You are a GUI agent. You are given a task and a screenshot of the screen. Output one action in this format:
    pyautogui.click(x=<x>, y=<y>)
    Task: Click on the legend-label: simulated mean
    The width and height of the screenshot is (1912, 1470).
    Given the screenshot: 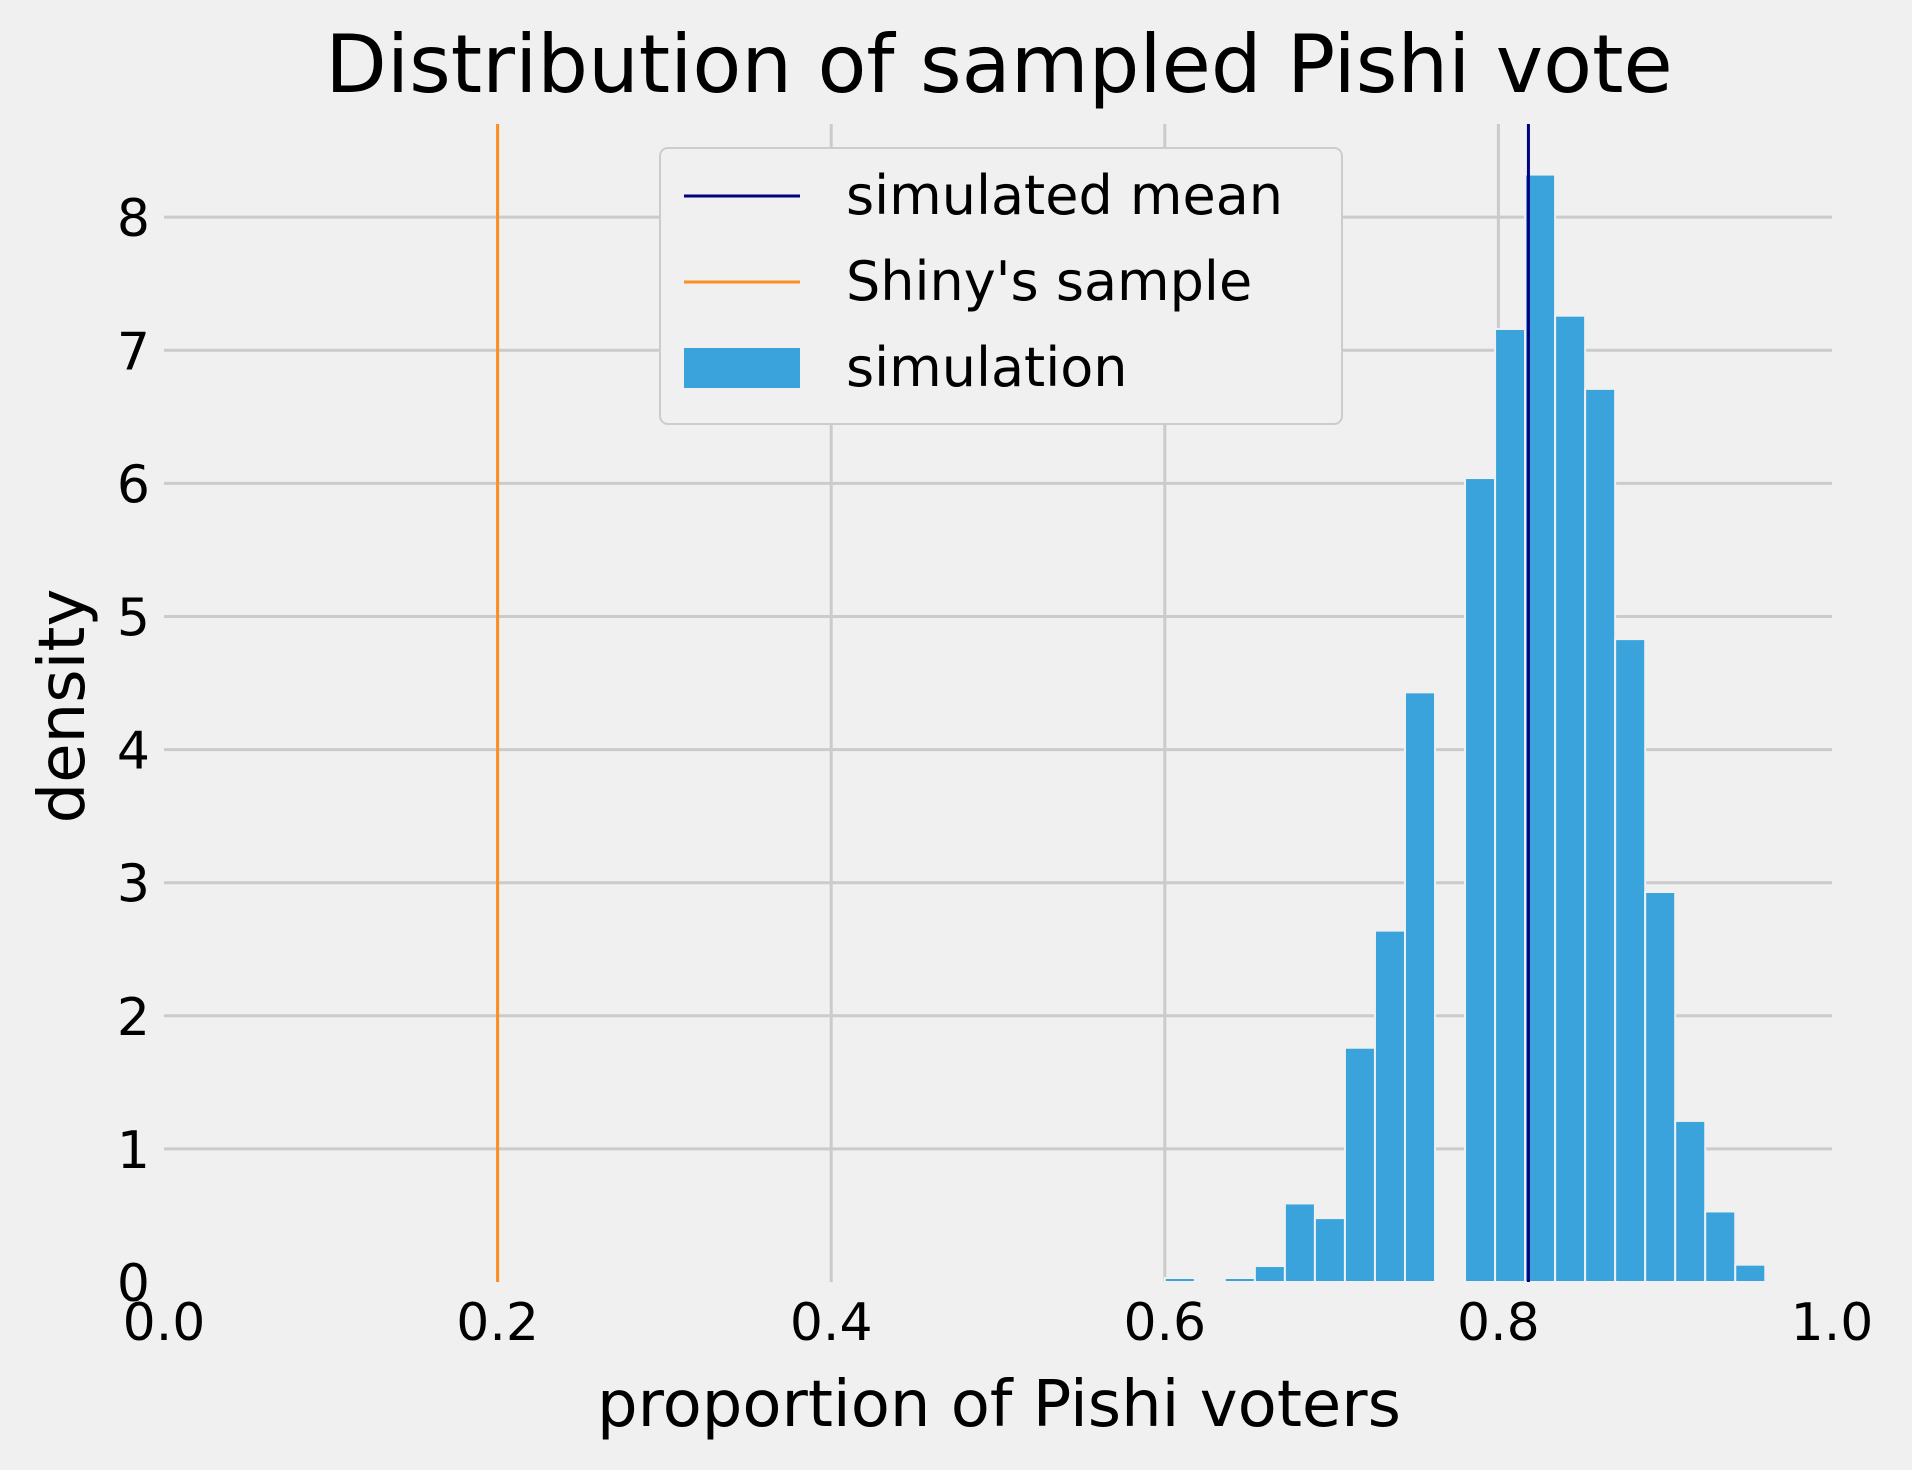 What is the action you would take?
    pyautogui.click(x=1064, y=195)
    